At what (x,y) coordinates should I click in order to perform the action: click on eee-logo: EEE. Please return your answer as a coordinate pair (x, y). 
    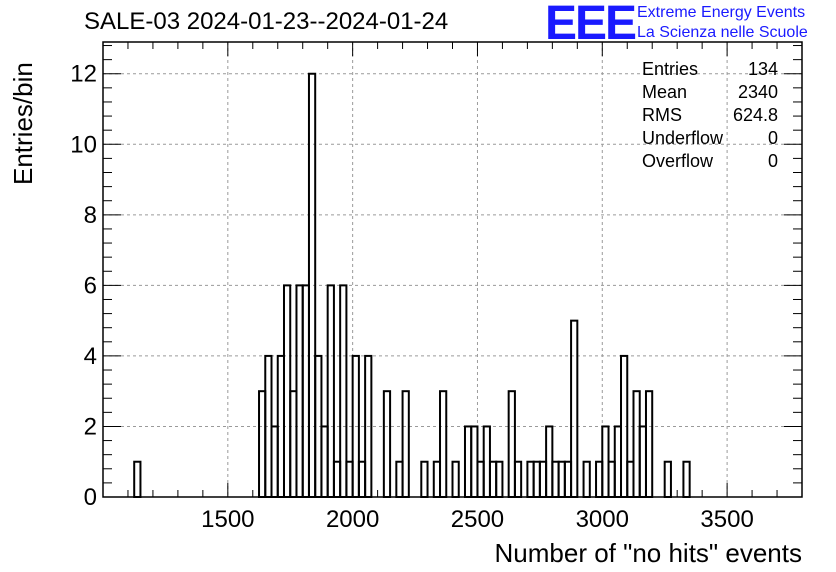
    Looking at the image, I should click on (591, 25).